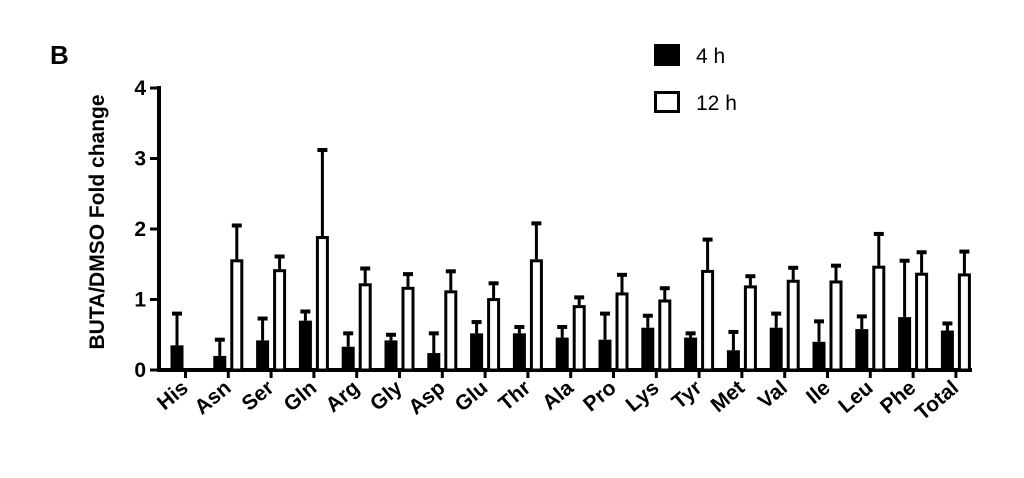  What do you see at coordinates (472, 396) in the screenshot?
I see `x-tick-label: Glu` at bounding box center [472, 396].